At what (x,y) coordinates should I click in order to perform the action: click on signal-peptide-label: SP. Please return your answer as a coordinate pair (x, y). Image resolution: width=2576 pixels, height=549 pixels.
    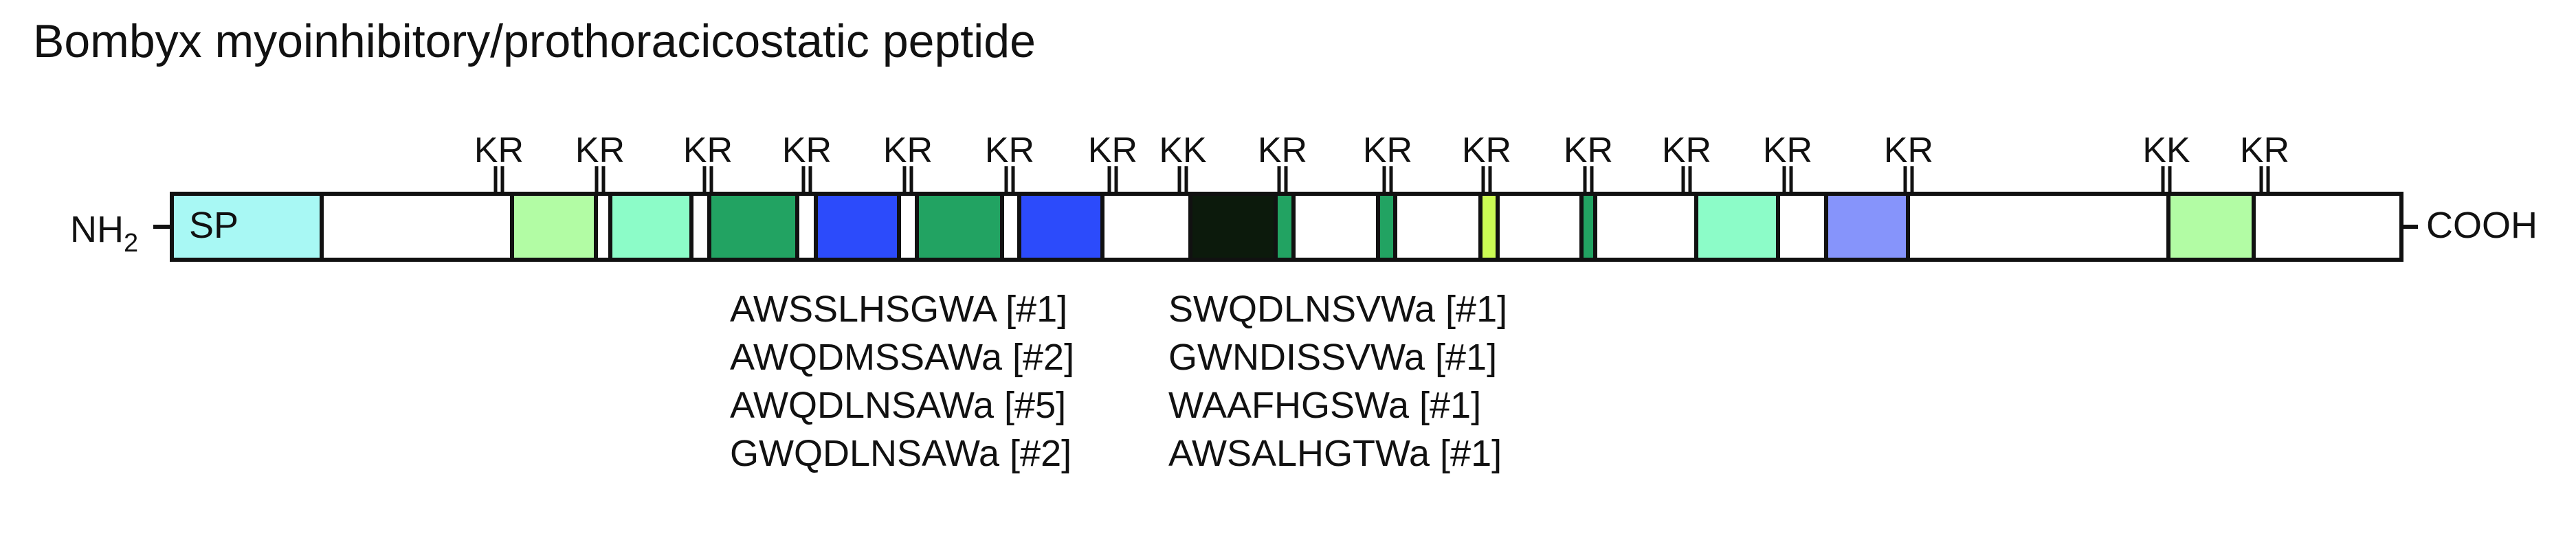
    Looking at the image, I should click on (213, 225).